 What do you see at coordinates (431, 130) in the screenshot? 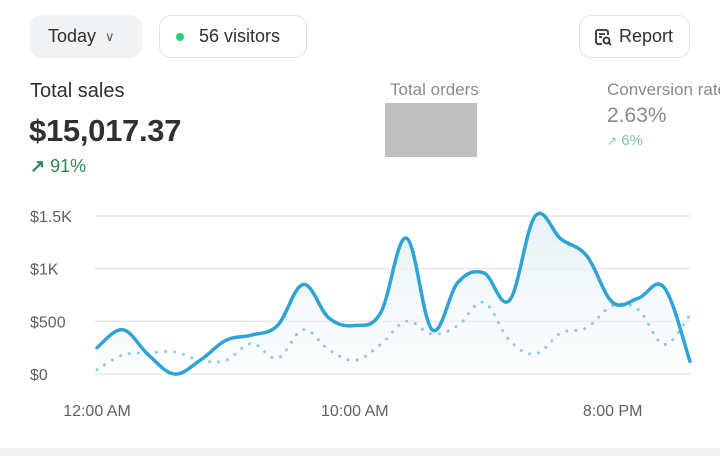
I see `total-orders-redacted` at bounding box center [431, 130].